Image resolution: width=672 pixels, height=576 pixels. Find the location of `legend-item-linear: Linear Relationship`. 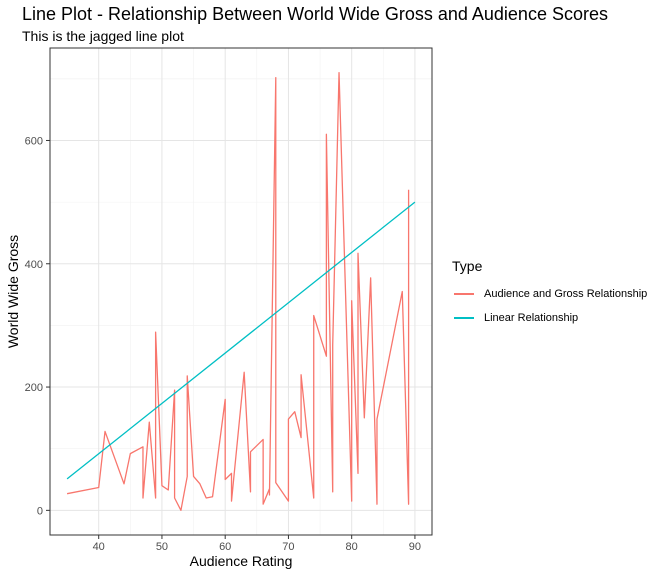

legend-item-linear: Linear Relationship is located at coordinates (549, 318).